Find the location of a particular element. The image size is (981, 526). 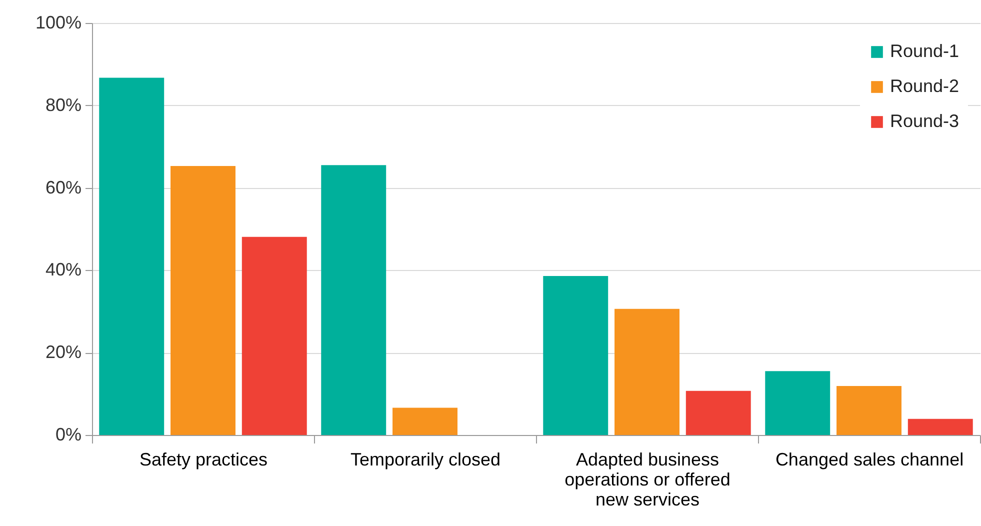

y-tick-label: 100% is located at coordinates (58, 22).